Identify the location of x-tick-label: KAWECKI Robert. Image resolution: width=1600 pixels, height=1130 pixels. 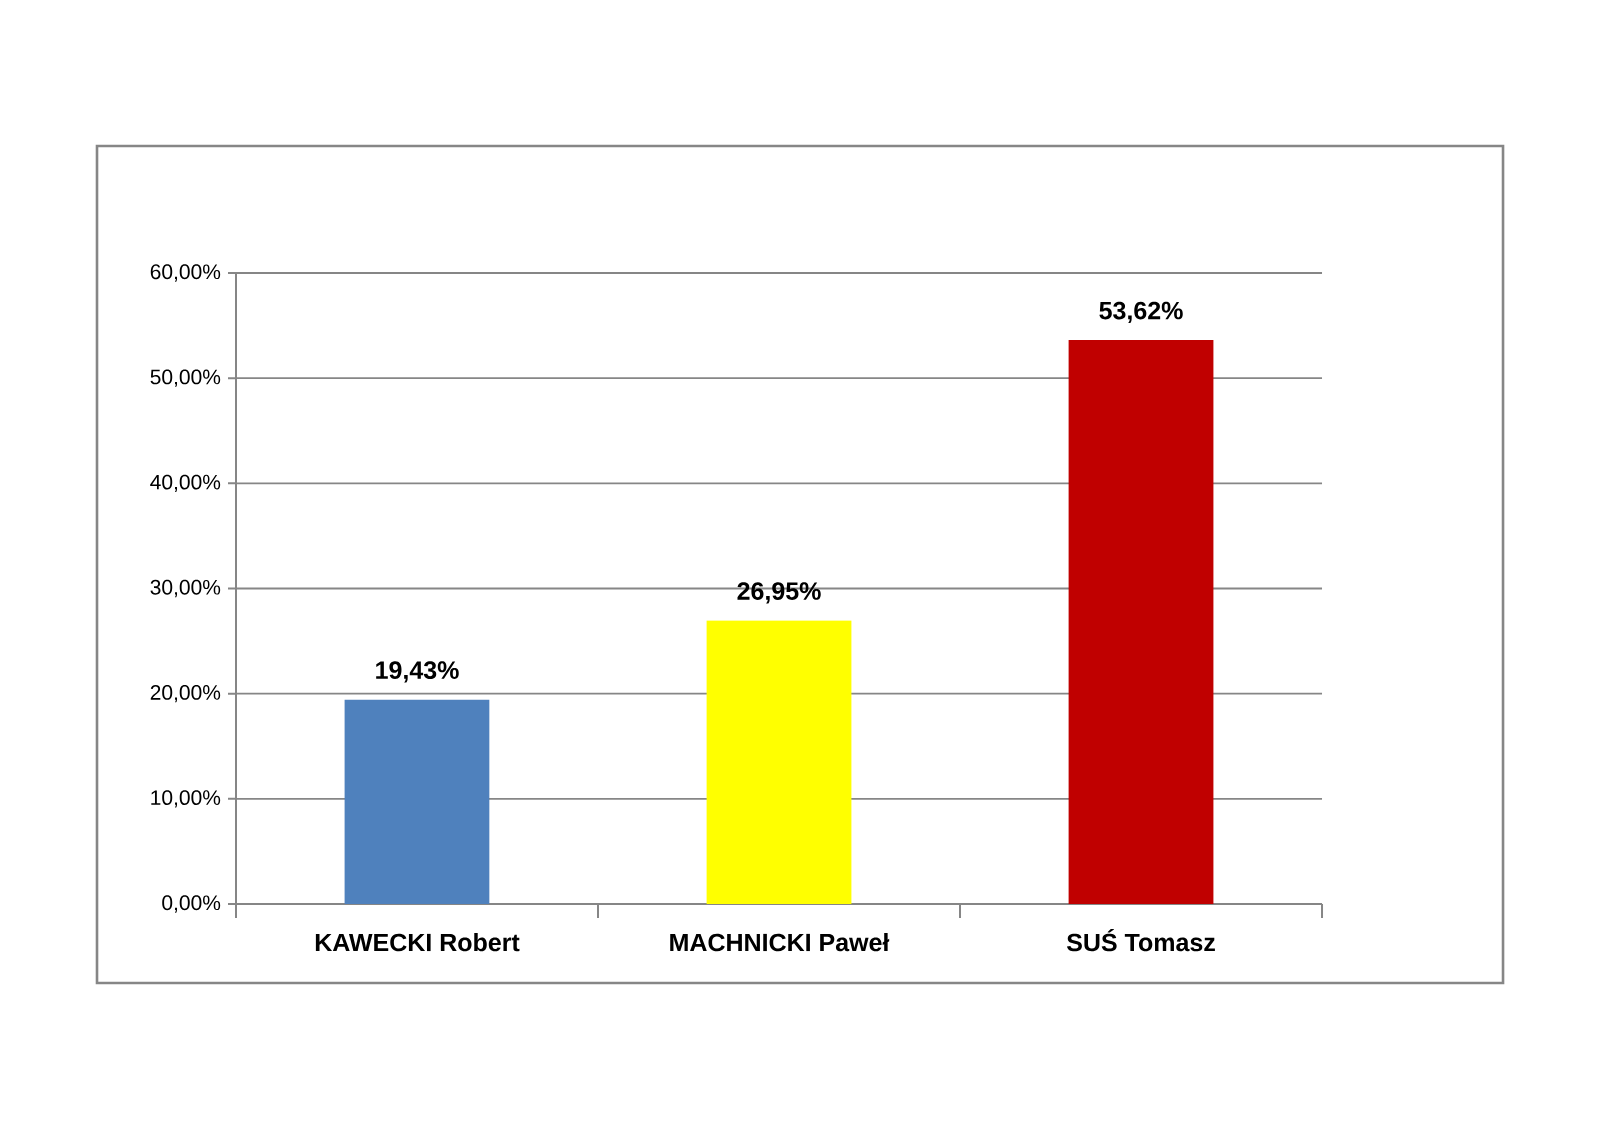
(417, 942).